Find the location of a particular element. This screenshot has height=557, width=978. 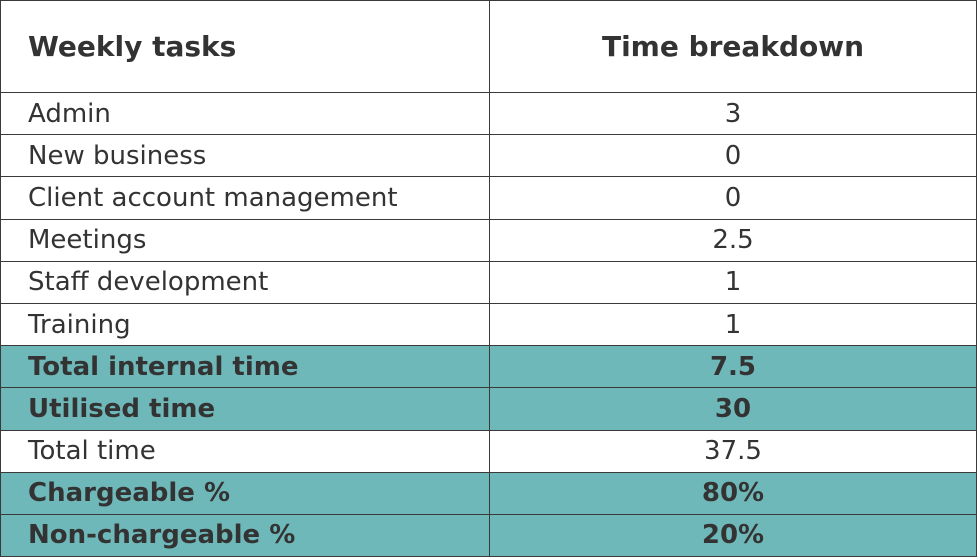

time-cell: 3 is located at coordinates (733, 113).